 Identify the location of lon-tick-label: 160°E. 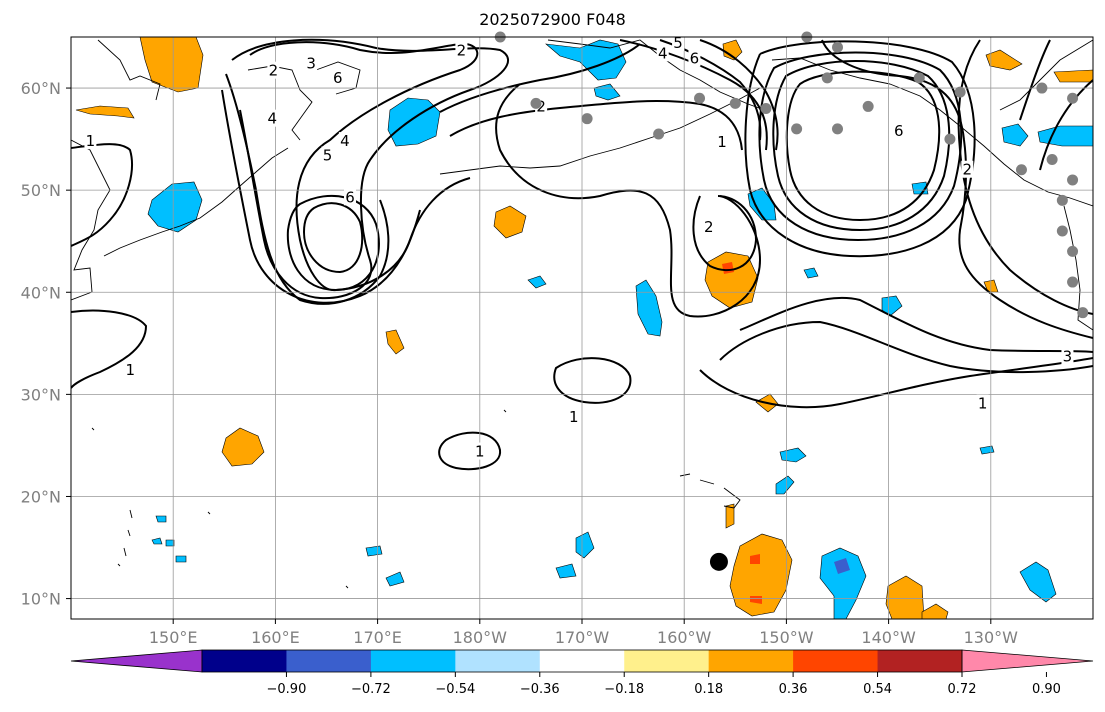
(275, 637).